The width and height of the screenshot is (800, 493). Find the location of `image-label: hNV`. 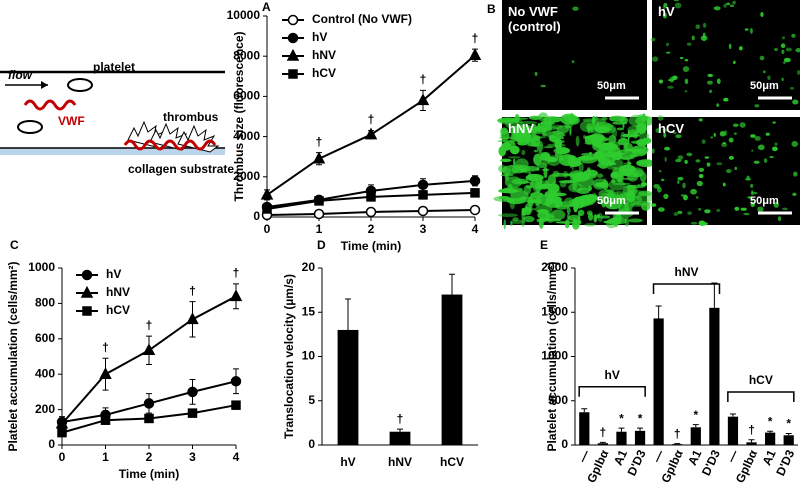

image-label: hNV is located at coordinates (521, 128).